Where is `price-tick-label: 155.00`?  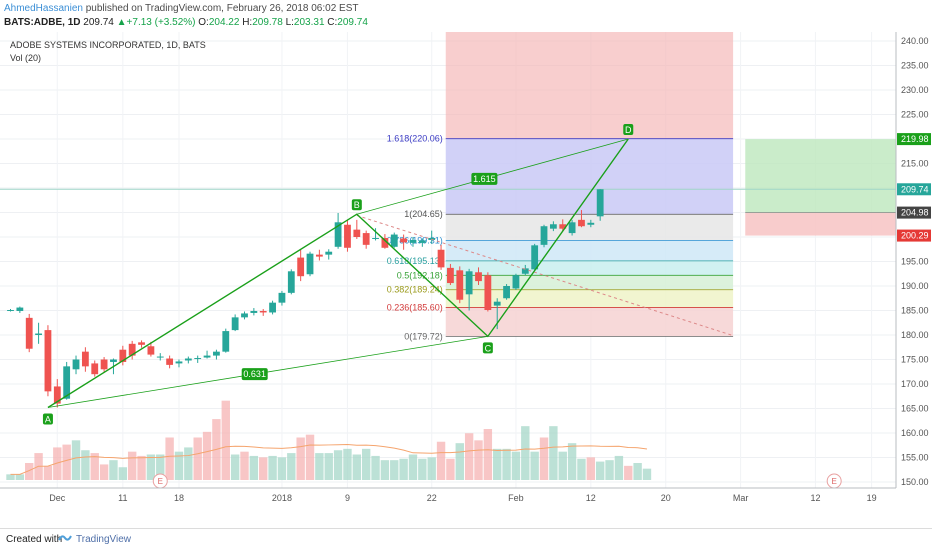 price-tick-label: 155.00 is located at coordinates (915, 458).